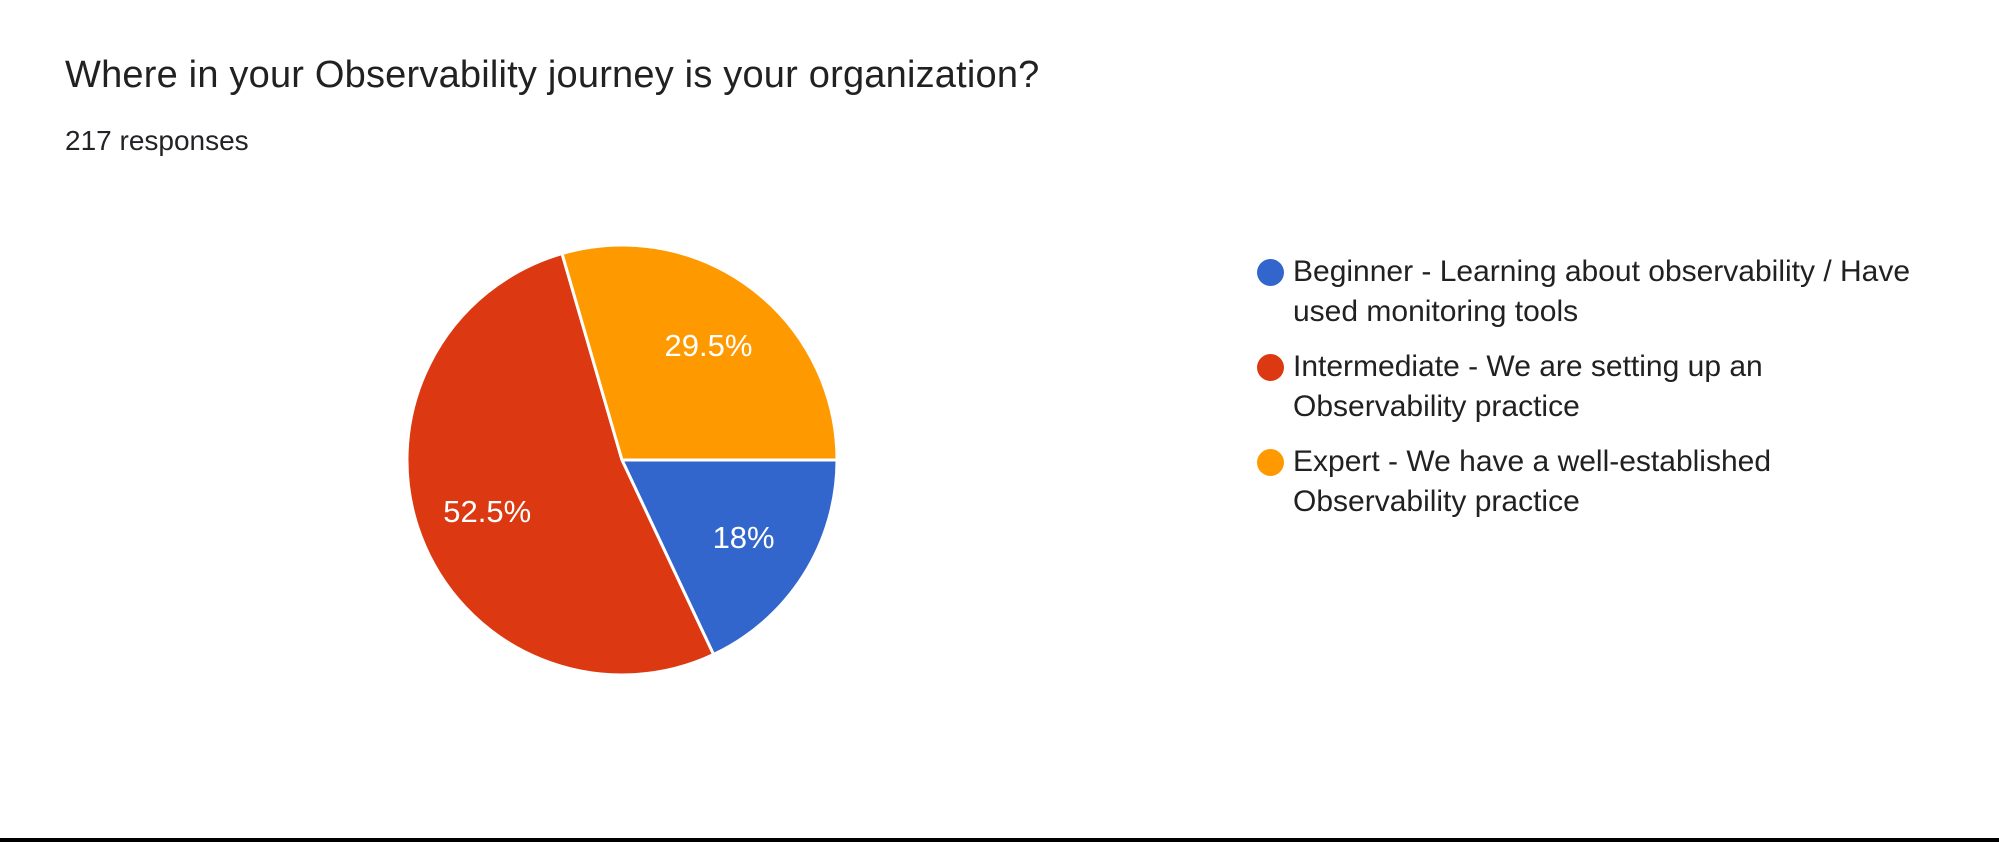 This screenshot has width=1999, height=842. What do you see at coordinates (1270, 367) in the screenshot?
I see `legend-dot-intermediate` at bounding box center [1270, 367].